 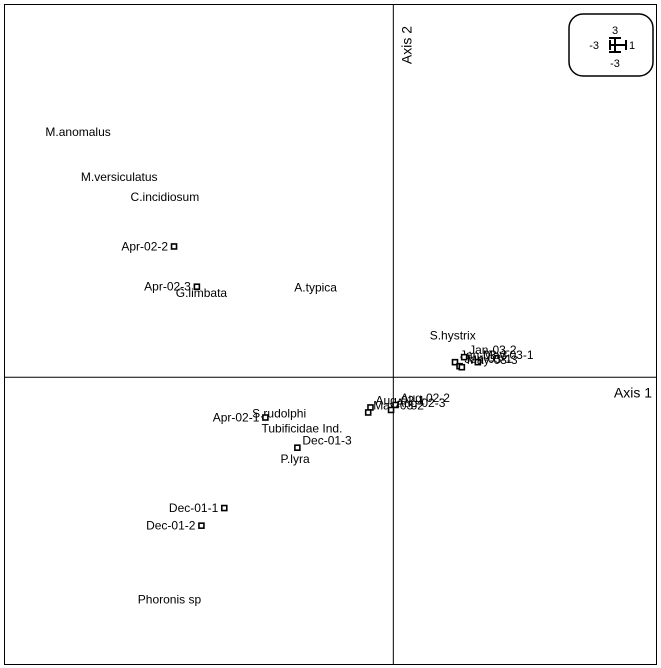 What do you see at coordinates (315, 288) in the screenshot?
I see `species-label-a-typica: A.typica` at bounding box center [315, 288].